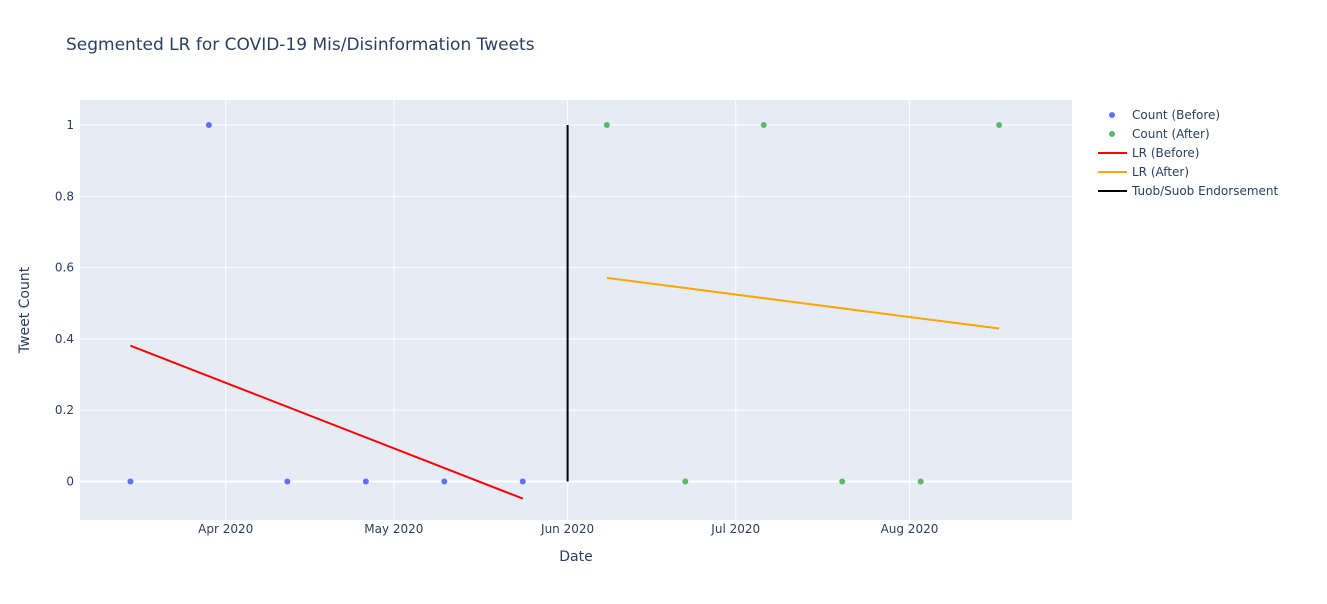  Describe the element at coordinates (803, 303) in the screenshot. I see `series-line-lr-after` at that location.